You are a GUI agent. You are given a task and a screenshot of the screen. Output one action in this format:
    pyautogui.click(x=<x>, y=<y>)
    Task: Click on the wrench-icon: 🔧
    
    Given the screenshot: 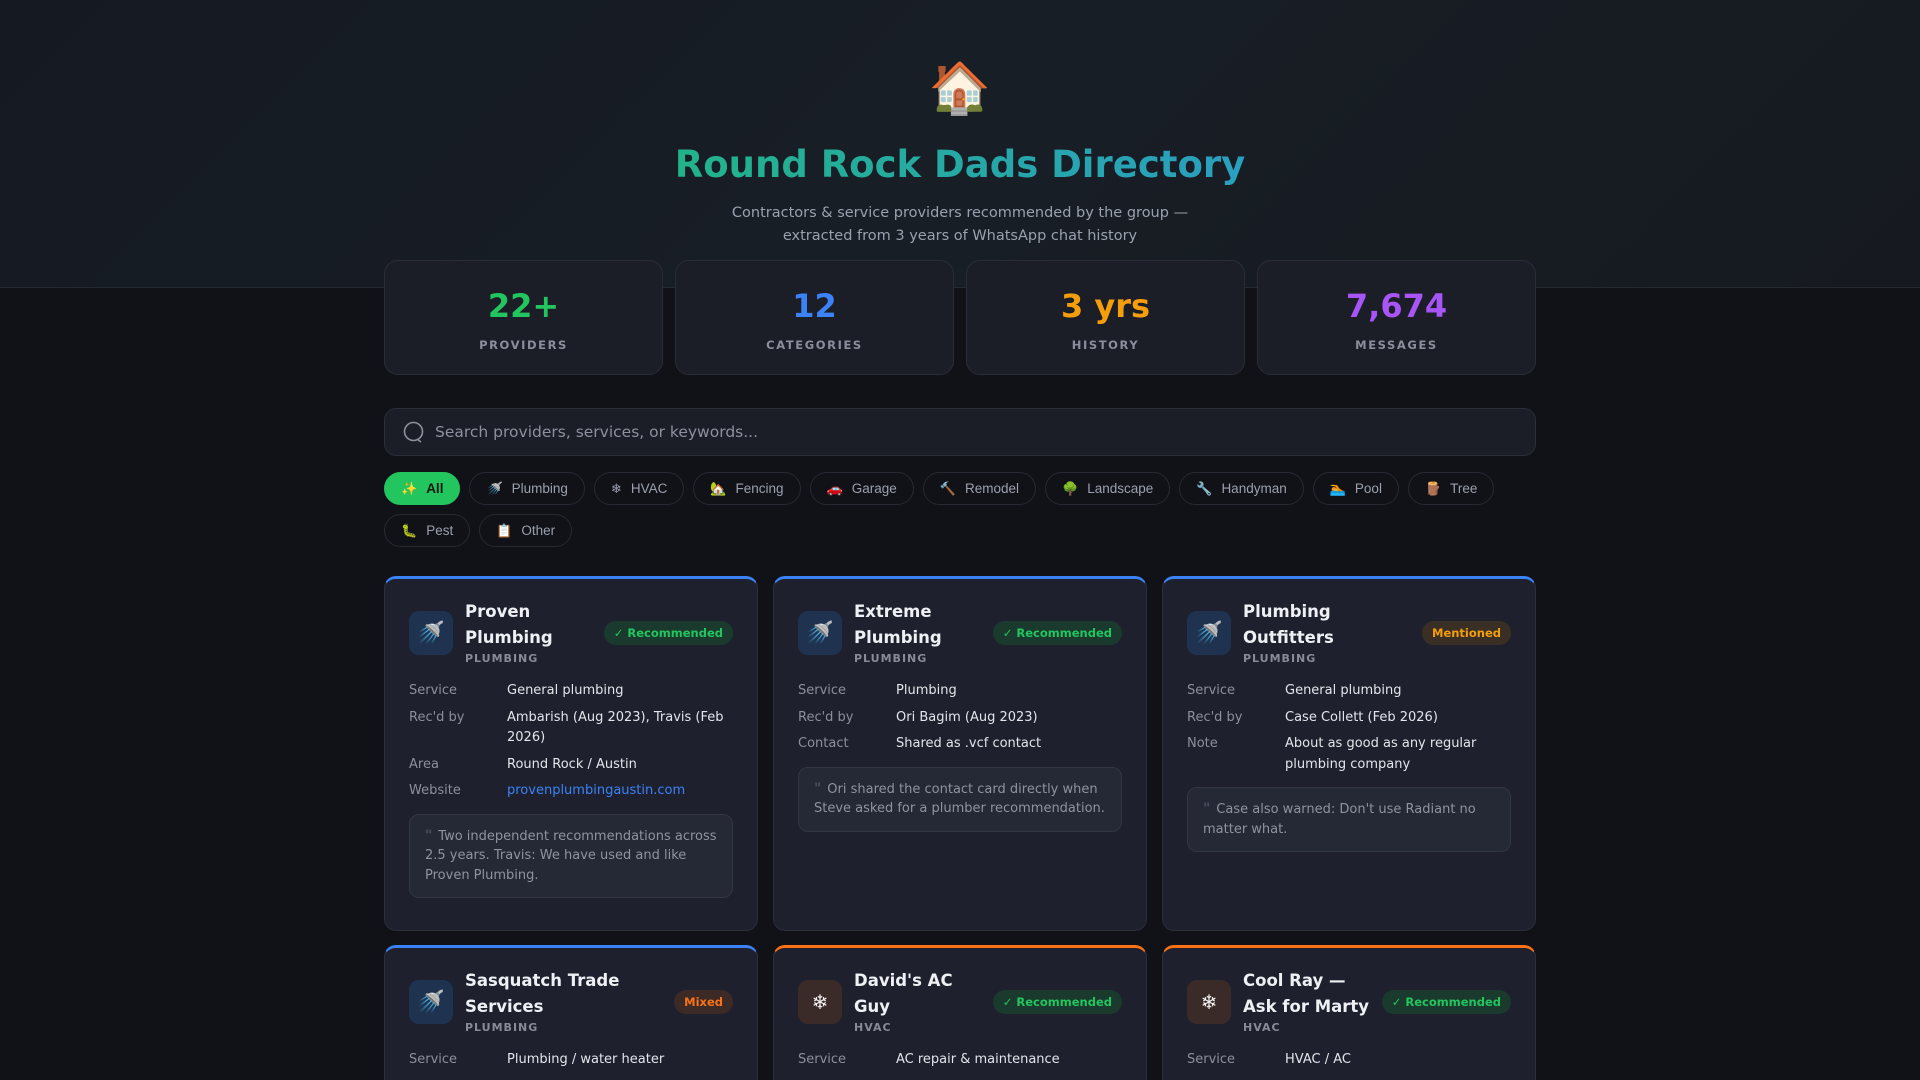 What is the action you would take?
    pyautogui.click(x=1204, y=488)
    